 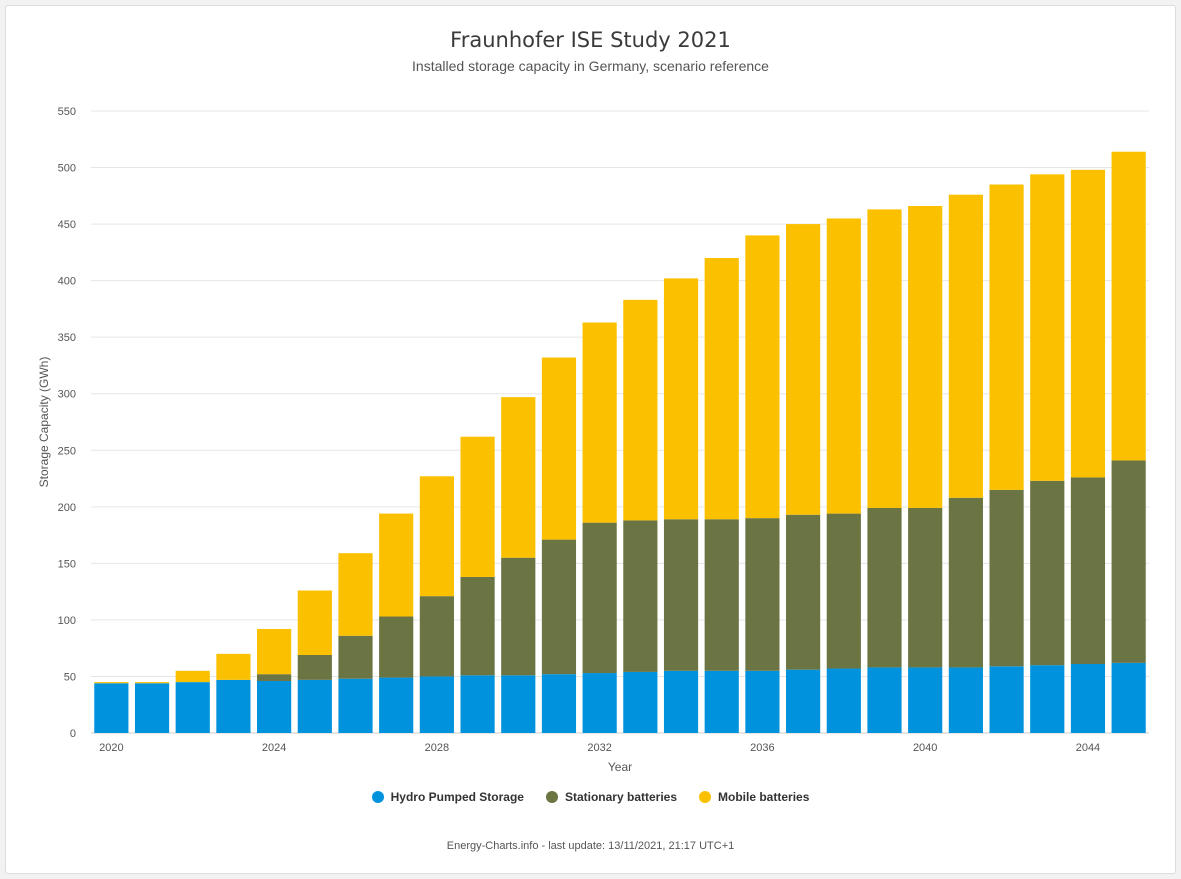 What do you see at coordinates (274, 748) in the screenshot?
I see `x-tick-label: 2024` at bounding box center [274, 748].